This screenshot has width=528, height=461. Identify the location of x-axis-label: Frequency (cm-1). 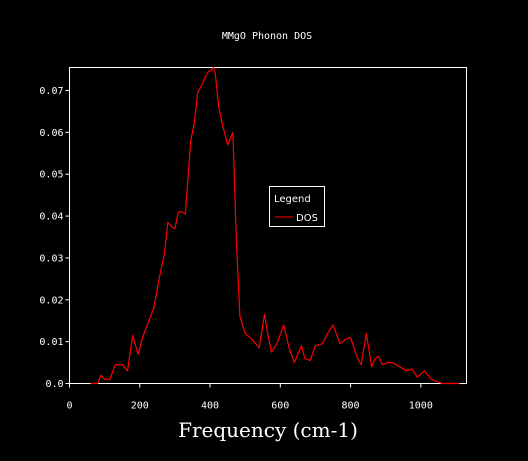
(268, 430).